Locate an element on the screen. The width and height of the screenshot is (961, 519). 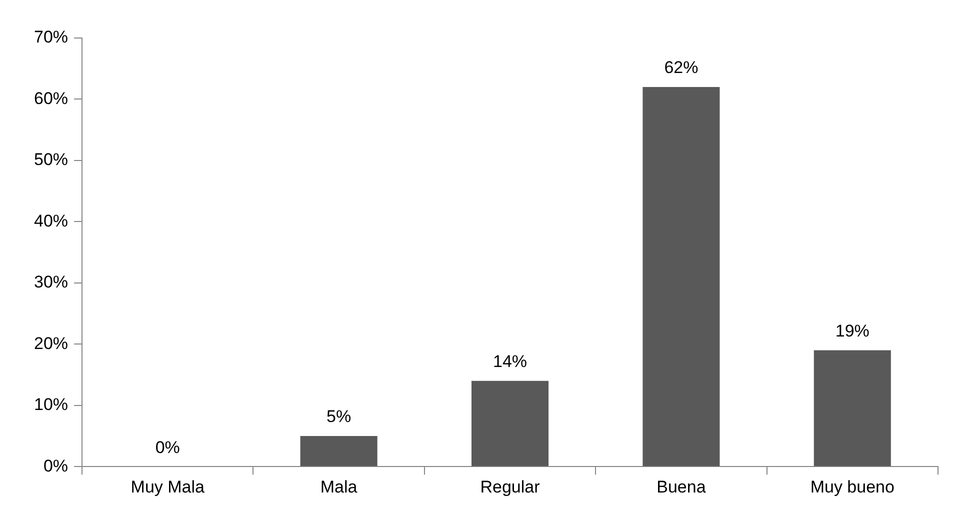
x-tick-label: Regular is located at coordinates (510, 486).